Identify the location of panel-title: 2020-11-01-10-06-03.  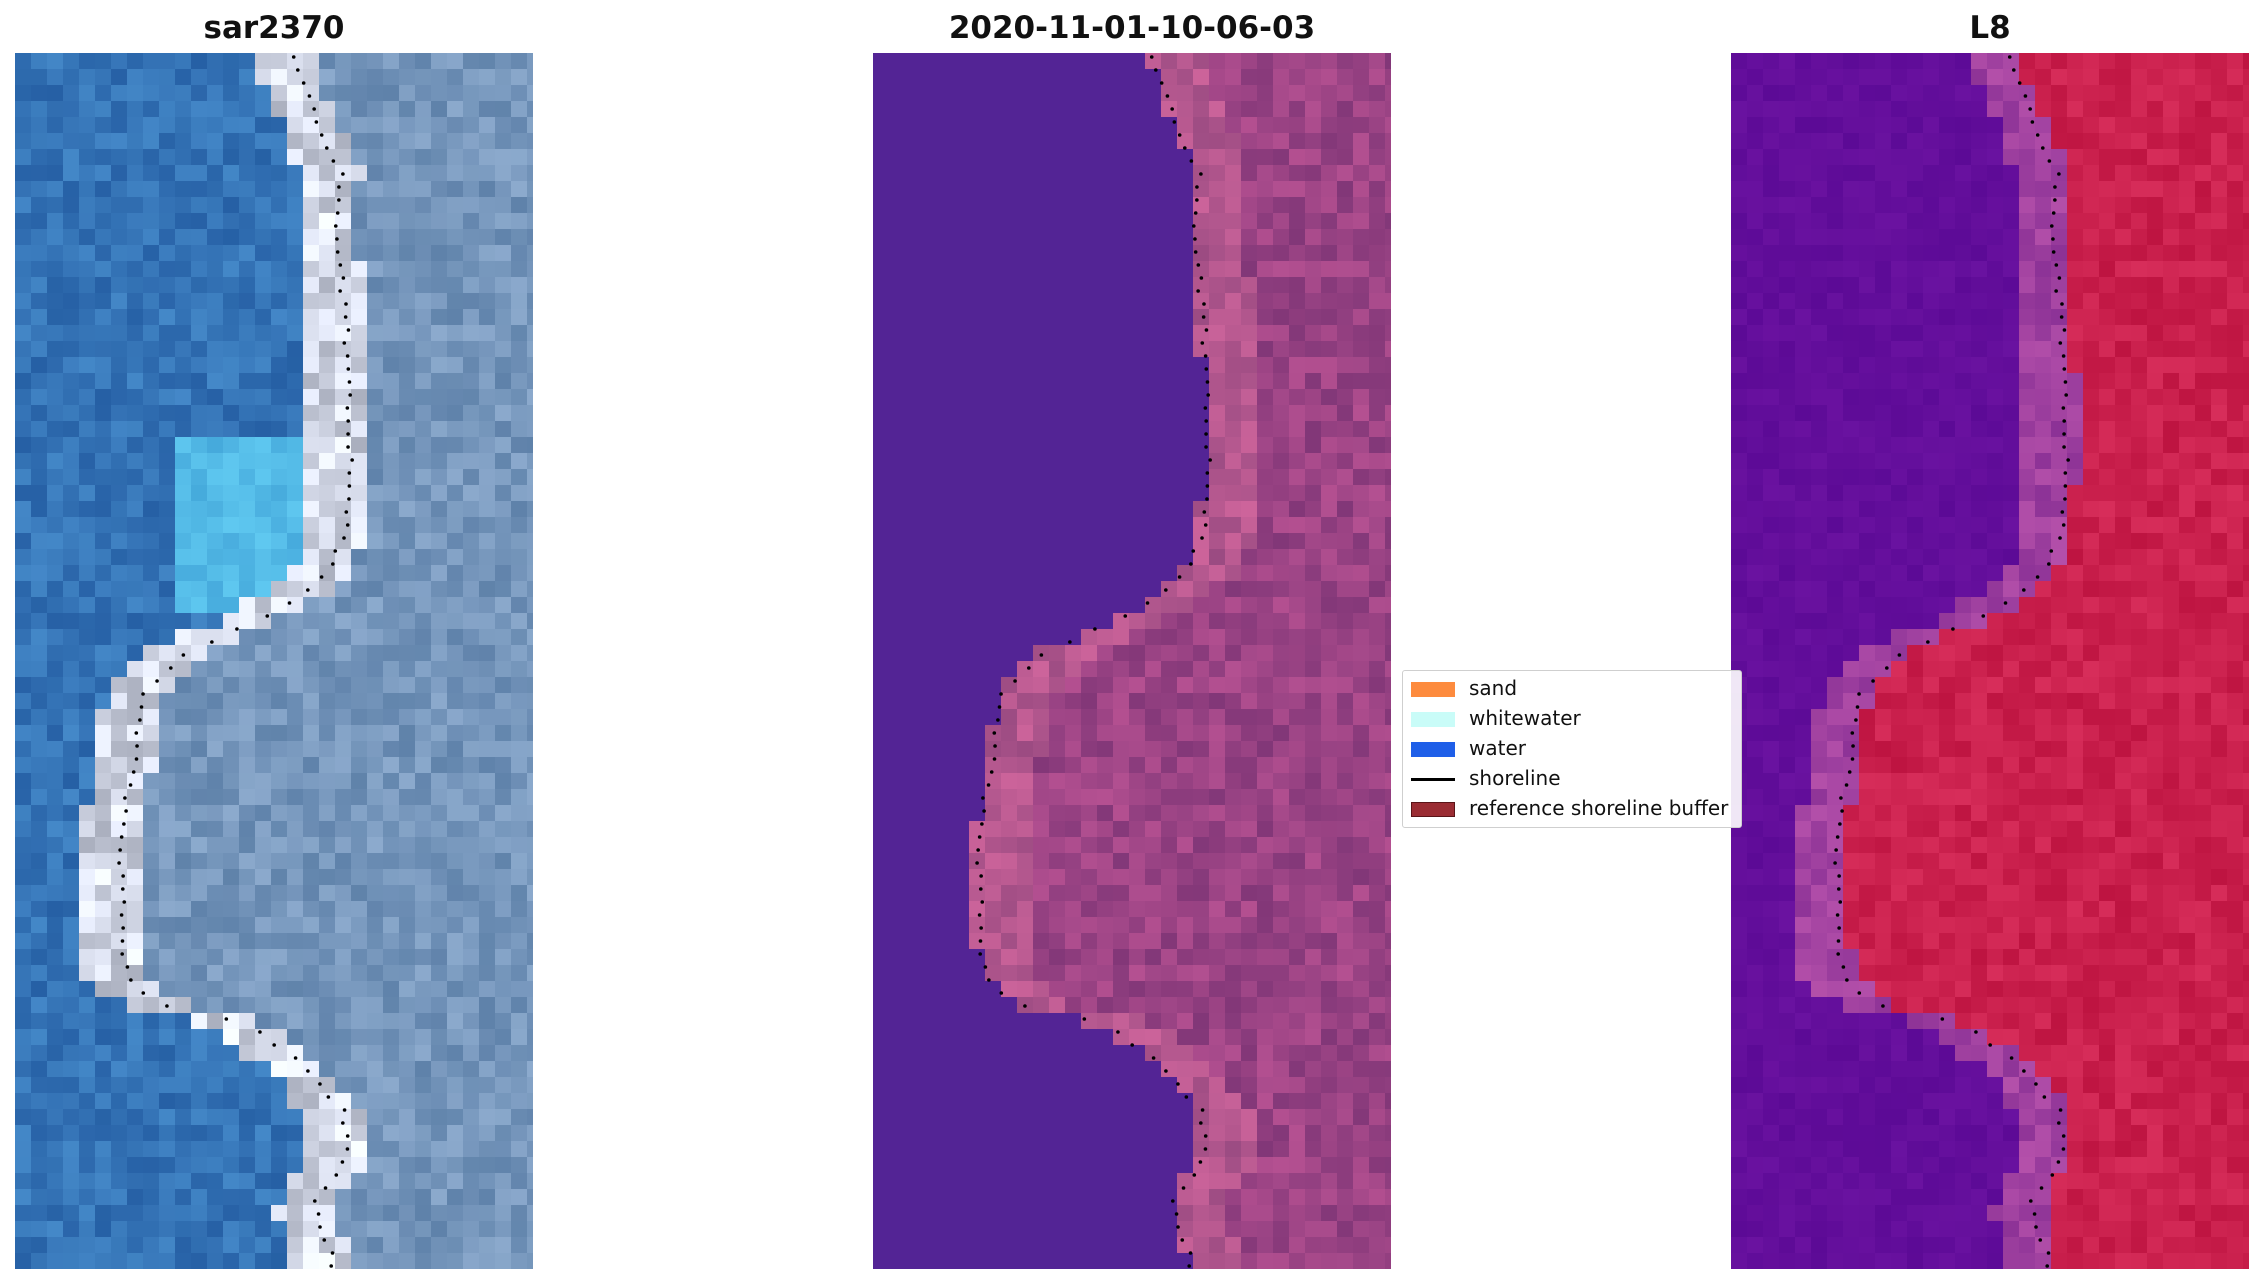
(1132, 28).